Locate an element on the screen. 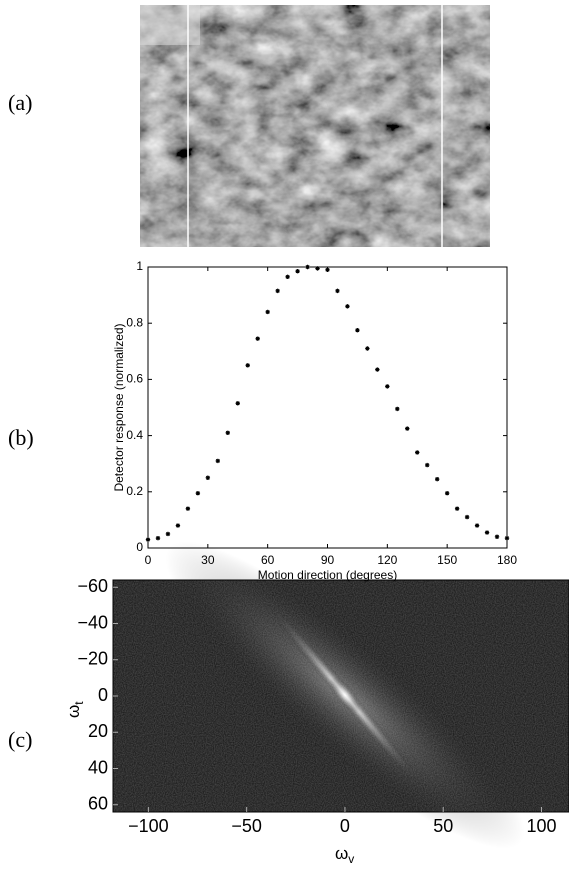 The width and height of the screenshot is (569, 878). y-tick-label: −60 is located at coordinates (92, 586).